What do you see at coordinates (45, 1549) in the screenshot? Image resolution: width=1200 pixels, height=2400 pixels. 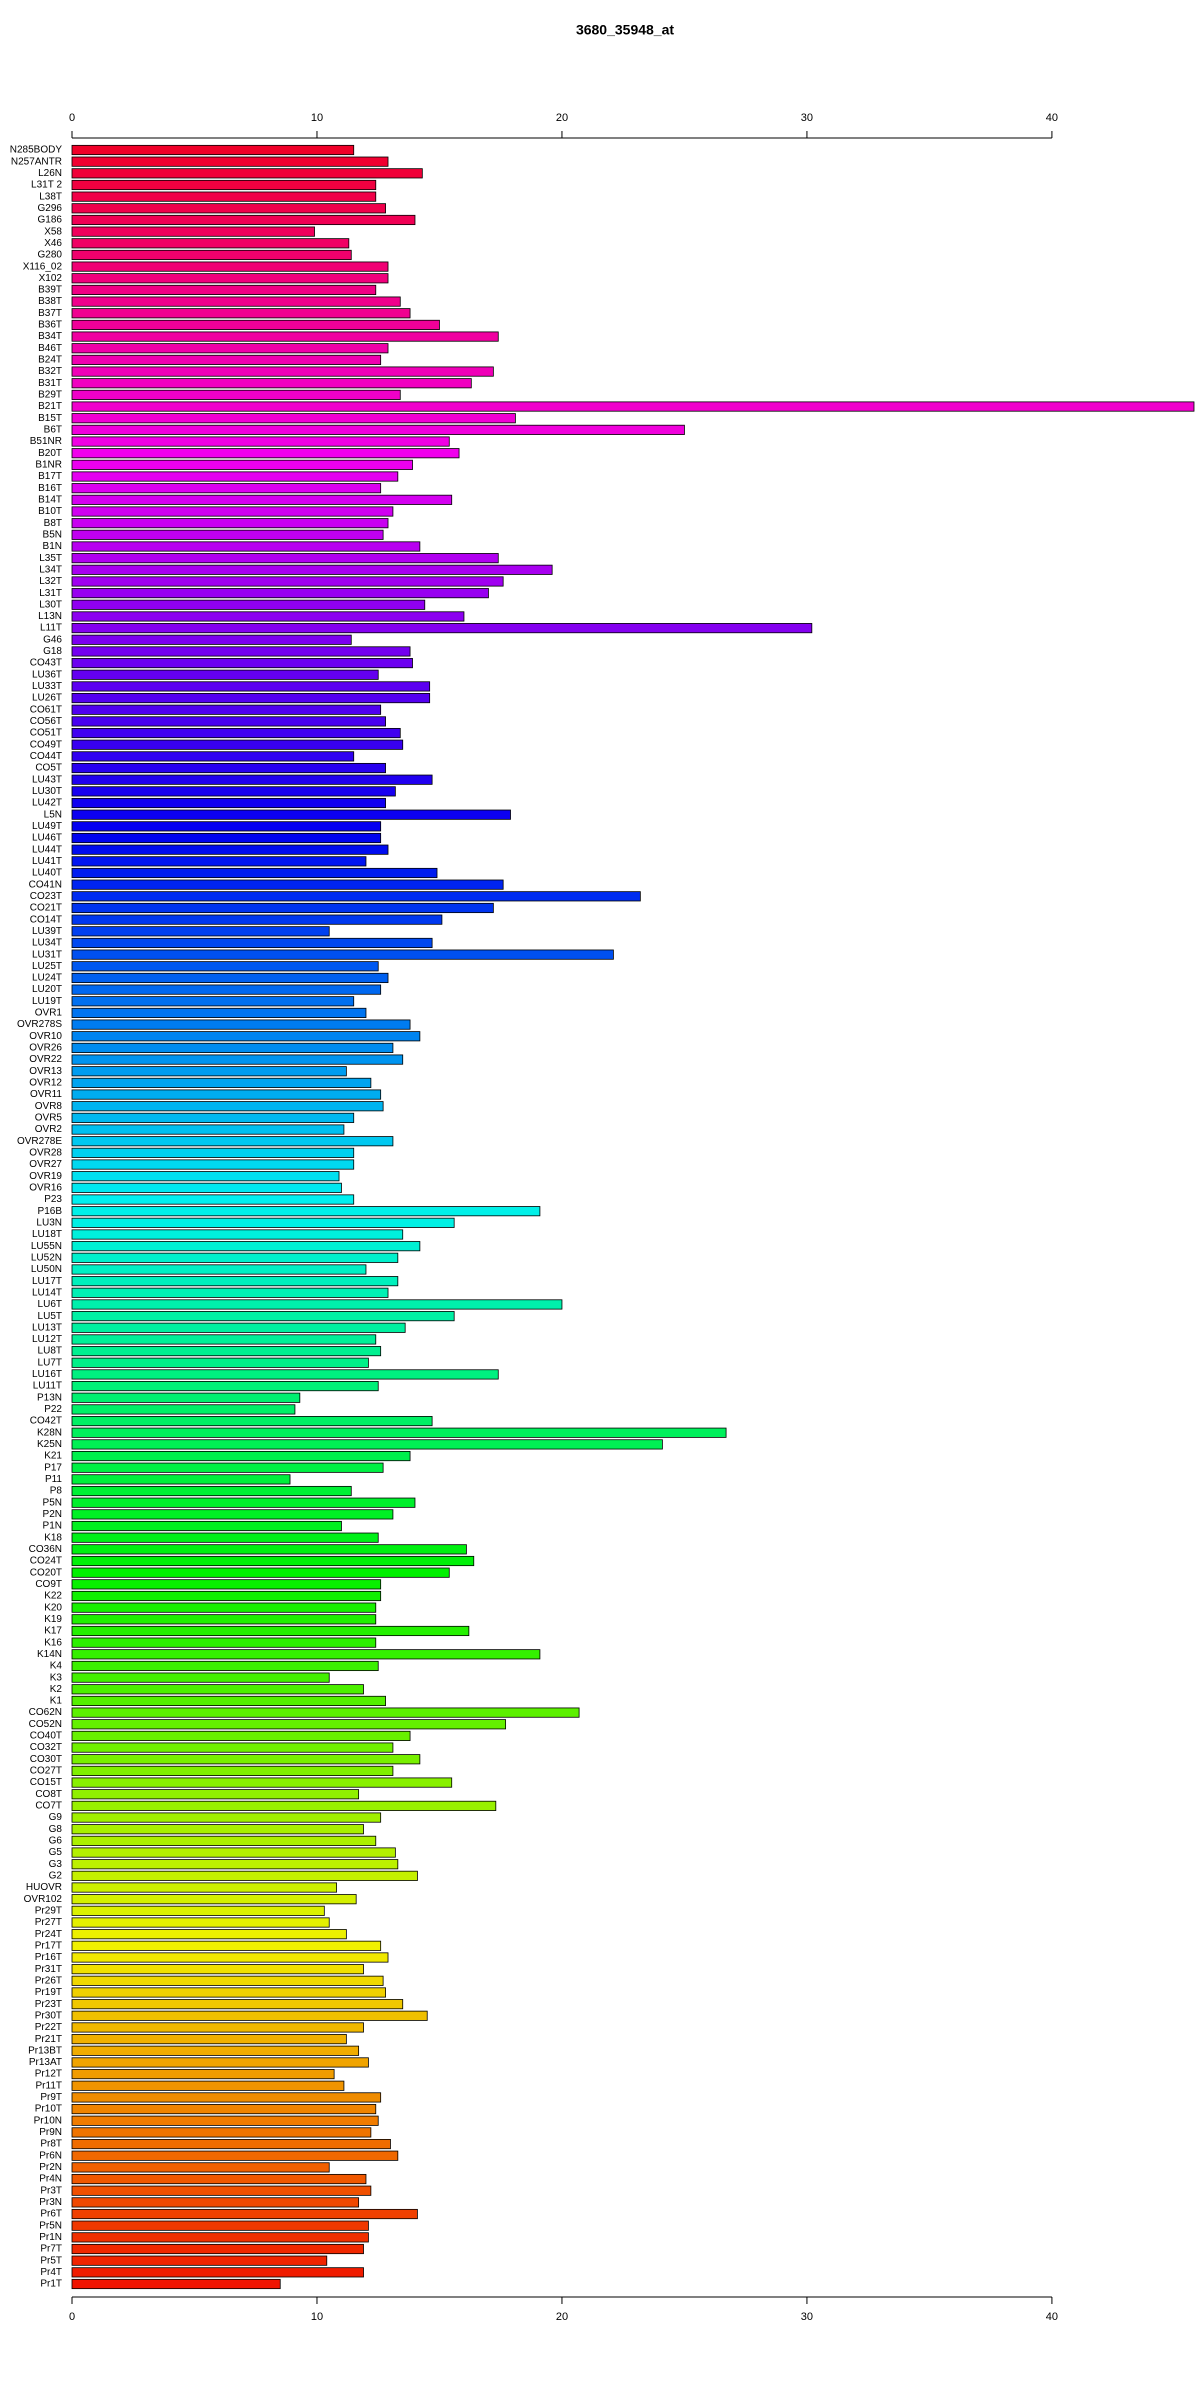 I see `y-tick-label: CO36N` at bounding box center [45, 1549].